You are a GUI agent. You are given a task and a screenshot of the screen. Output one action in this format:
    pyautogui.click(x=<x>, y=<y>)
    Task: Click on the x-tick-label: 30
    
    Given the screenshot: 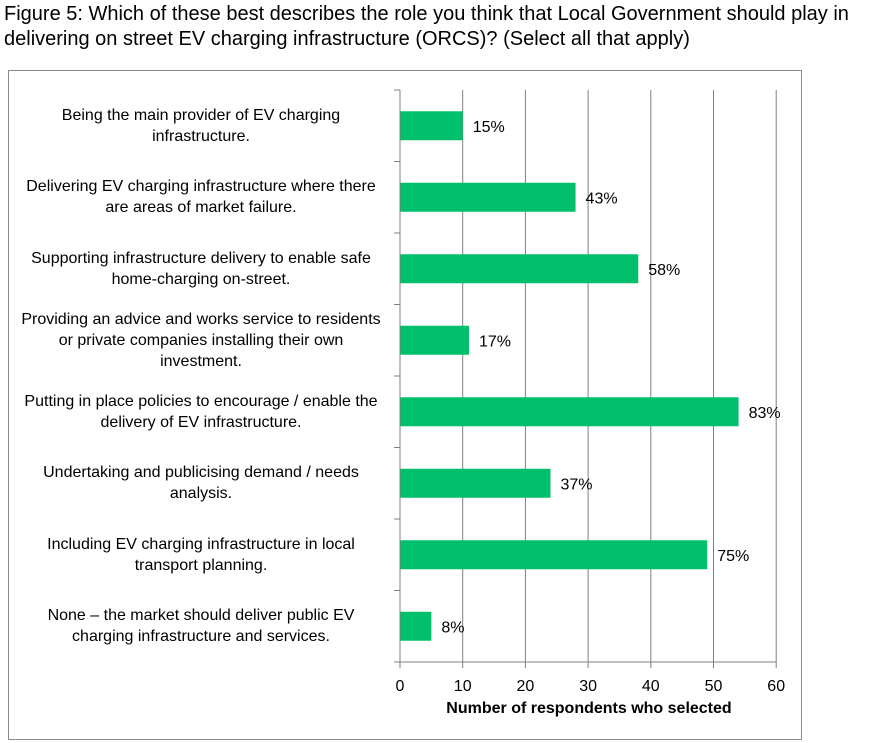 What is the action you would take?
    pyautogui.click(x=588, y=686)
    